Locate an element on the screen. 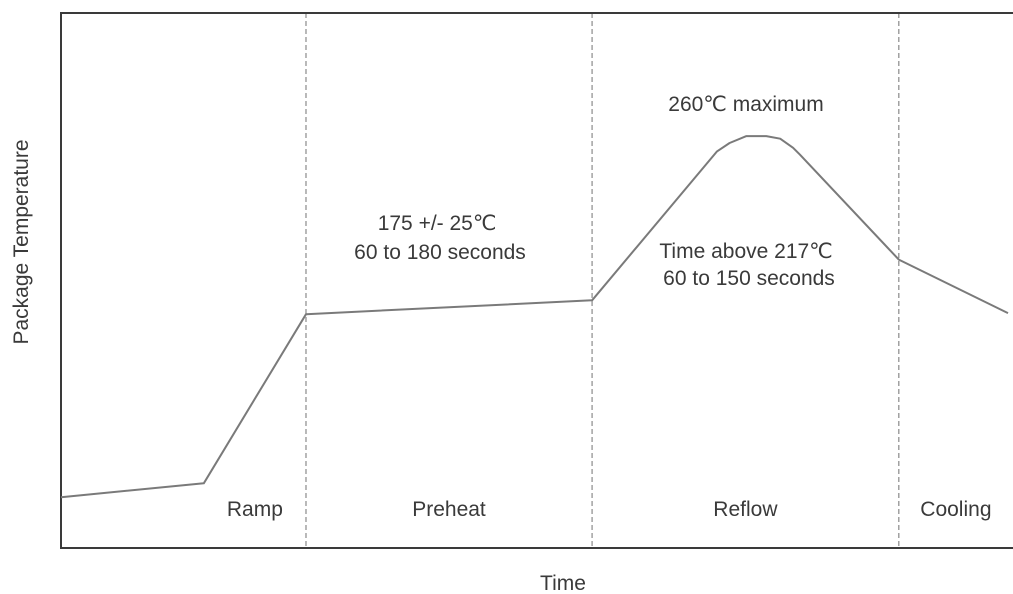  peak-annotation: 260℃ maximum is located at coordinates (745, 104).